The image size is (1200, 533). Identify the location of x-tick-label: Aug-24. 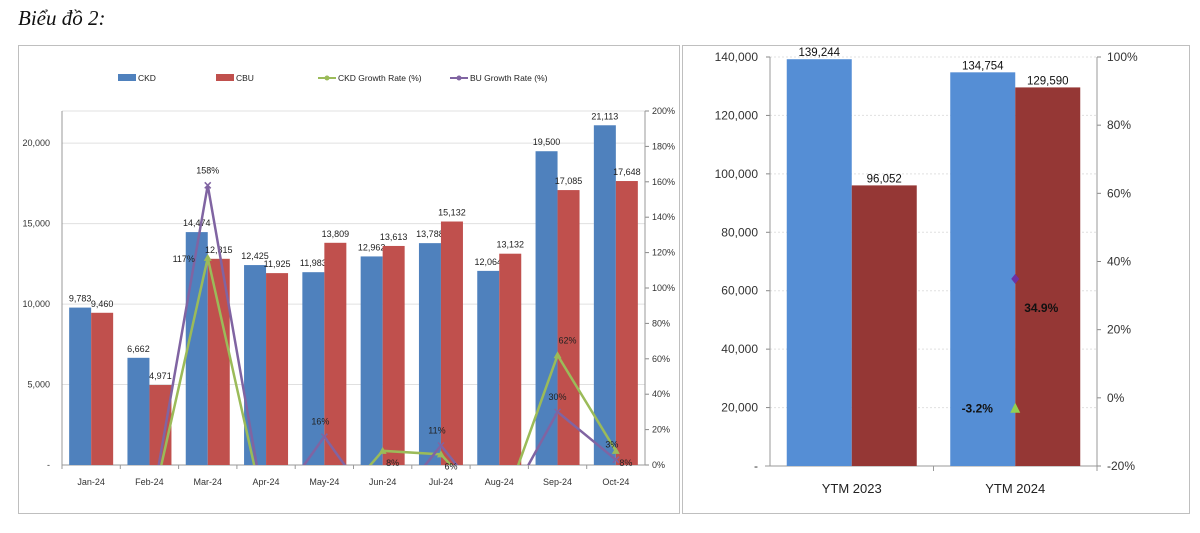
(499, 482).